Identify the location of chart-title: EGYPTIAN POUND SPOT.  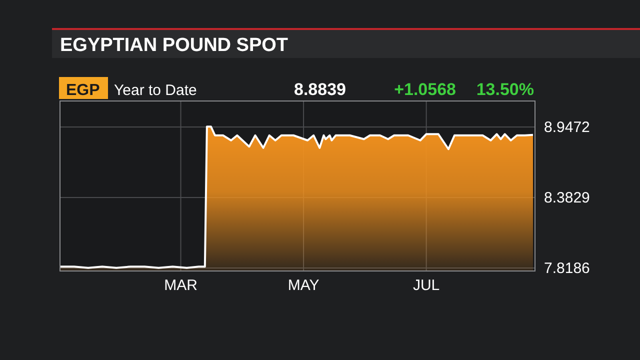
(174, 45).